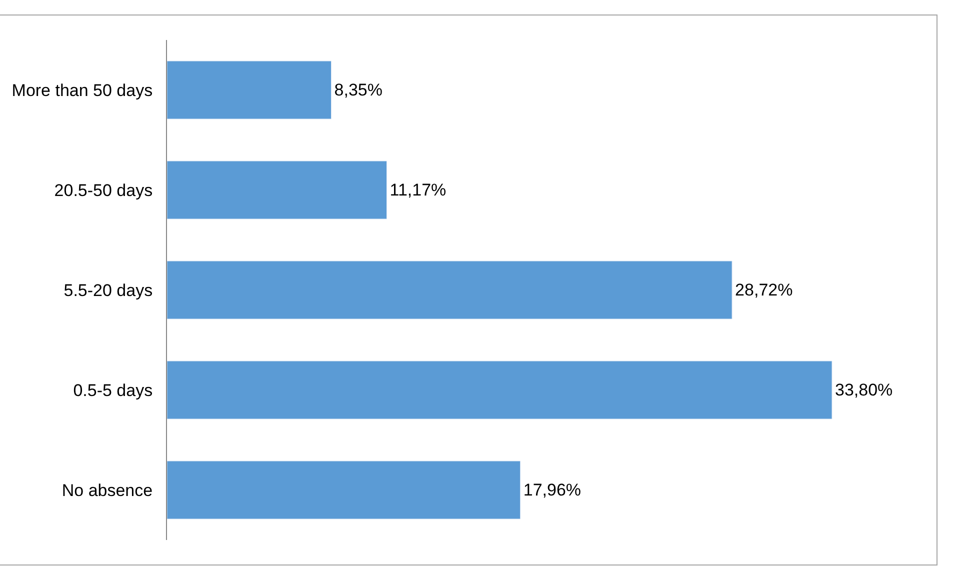  Describe the element at coordinates (107, 490) in the screenshot. I see `y-tick-label: No absence` at that location.